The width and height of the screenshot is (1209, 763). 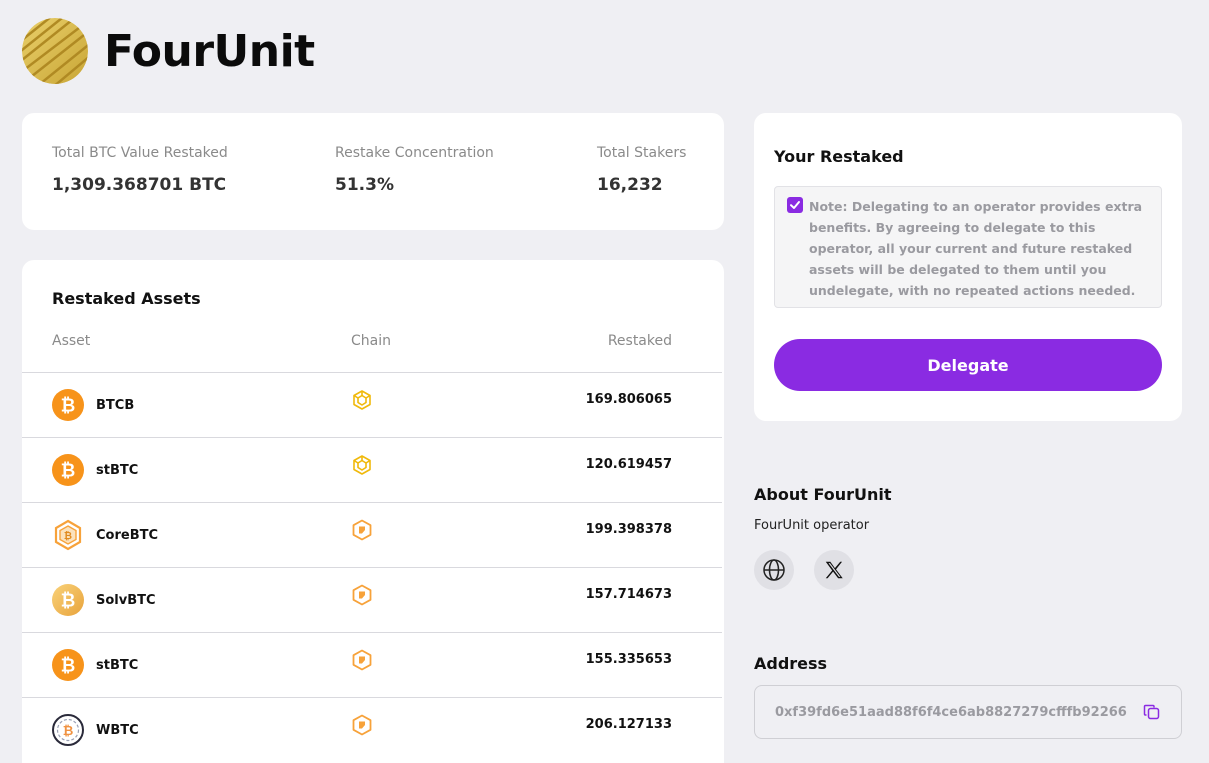 I want to click on stat-label: Total BTC Value Restaked, so click(x=140, y=153).